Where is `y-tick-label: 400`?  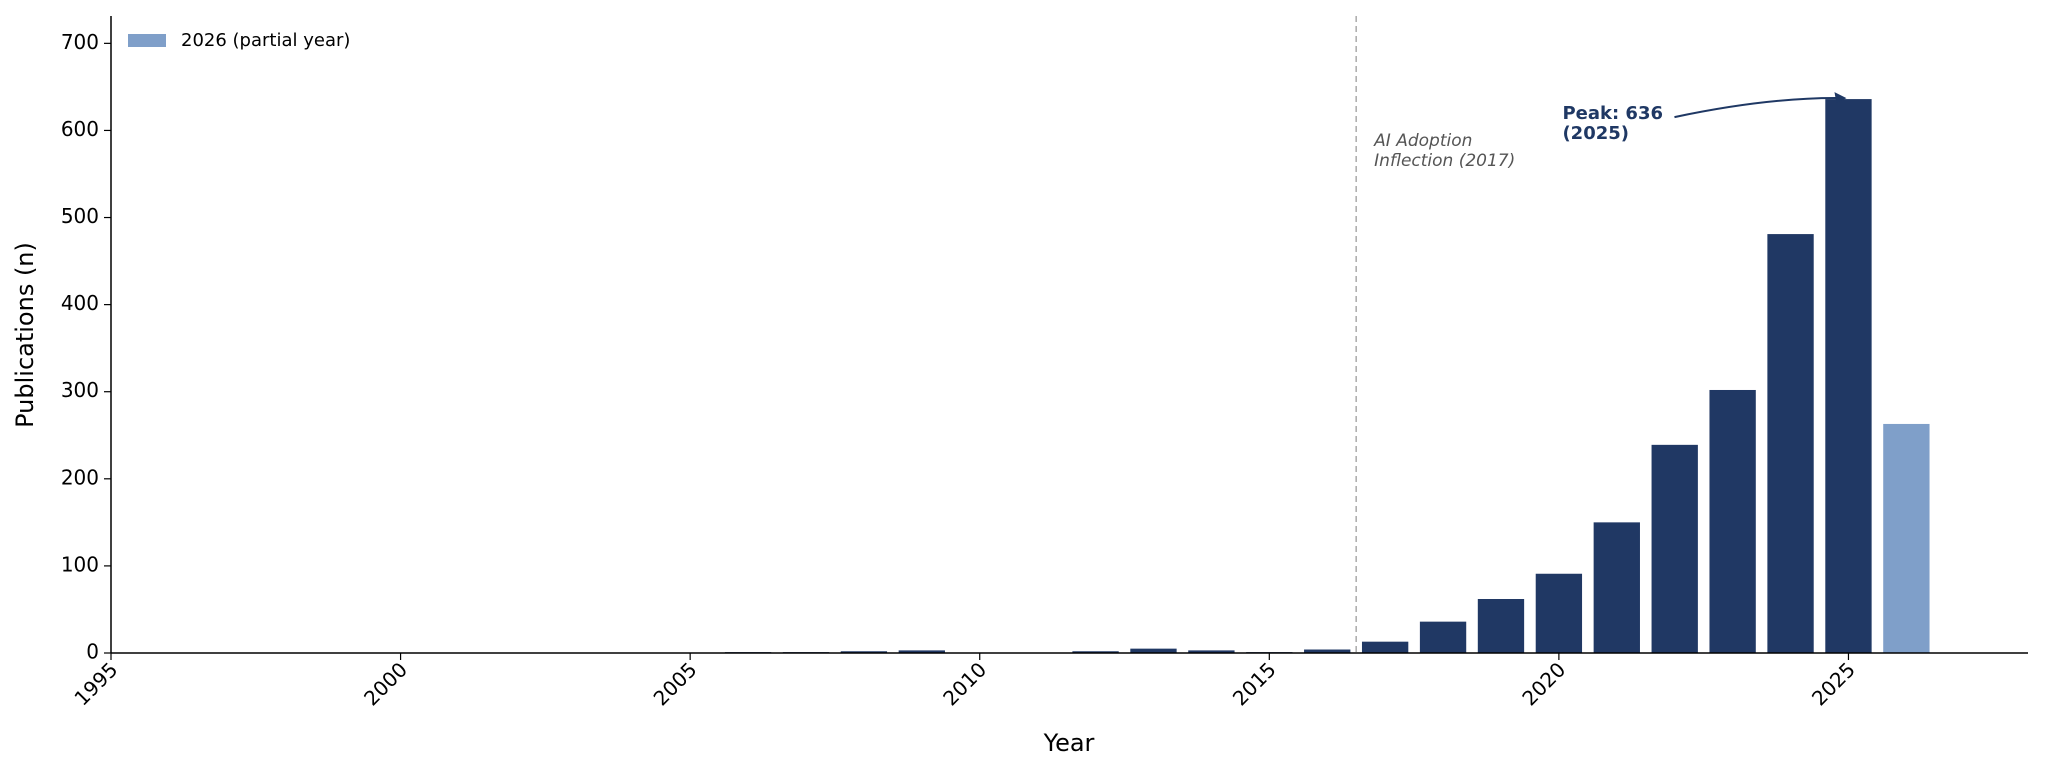
y-tick-label: 400 is located at coordinates (80, 303).